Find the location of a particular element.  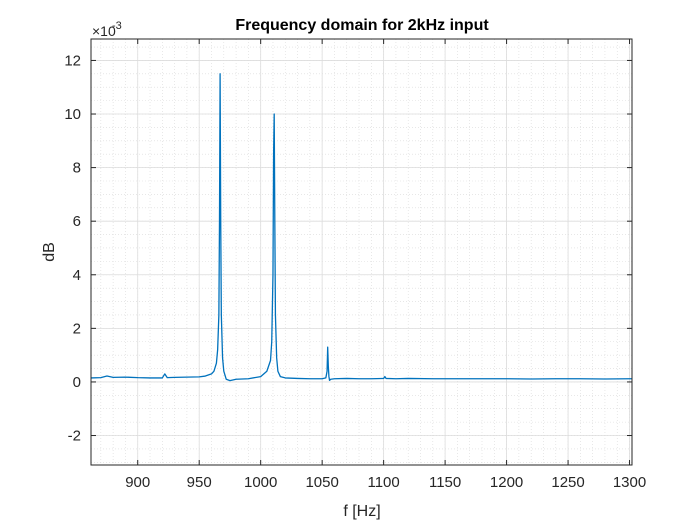

y-tick-label: 10 is located at coordinates (72, 114).